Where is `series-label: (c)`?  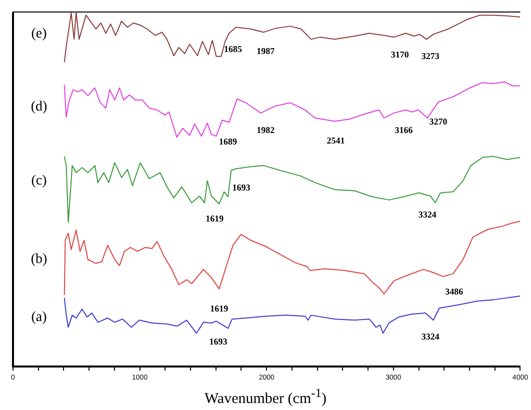 series-label: (c) is located at coordinates (39, 181).